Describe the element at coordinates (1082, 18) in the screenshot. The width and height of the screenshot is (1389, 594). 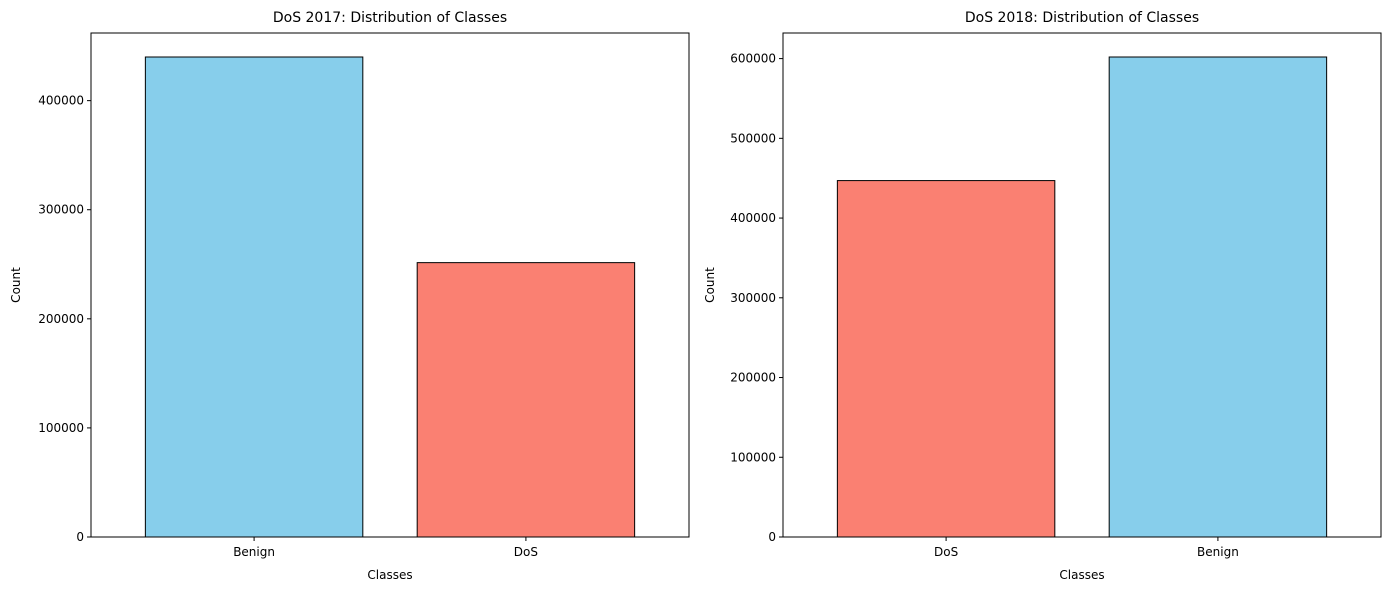
I see `chart-title: DoS 2018: Distribution of Classes` at that location.